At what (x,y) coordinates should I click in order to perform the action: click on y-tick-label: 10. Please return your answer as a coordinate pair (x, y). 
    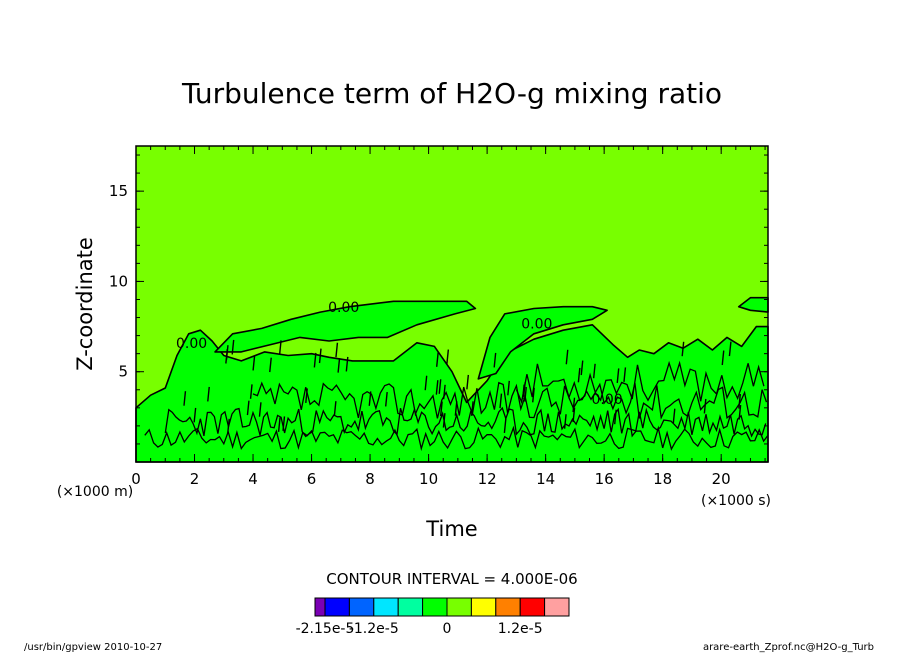
    Looking at the image, I should click on (118, 281).